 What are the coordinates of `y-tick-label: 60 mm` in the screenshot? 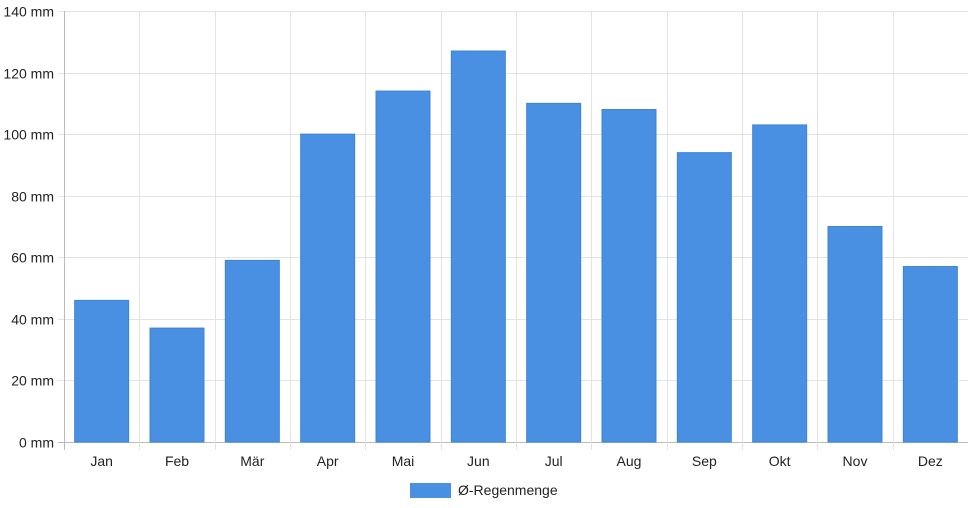 It's located at (32, 258).